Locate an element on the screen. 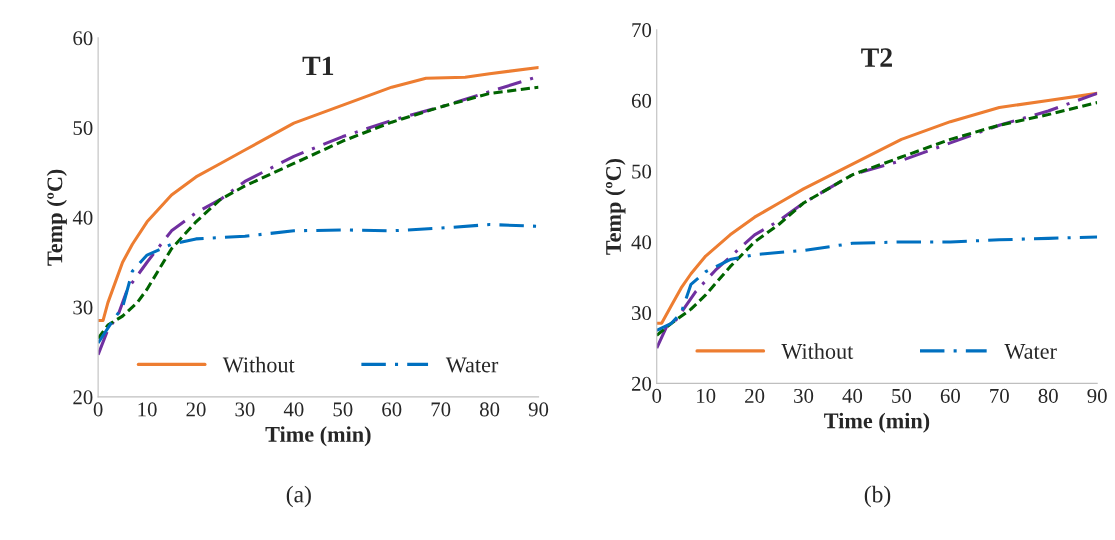  y-tick-label: 70 is located at coordinates (642, 30).